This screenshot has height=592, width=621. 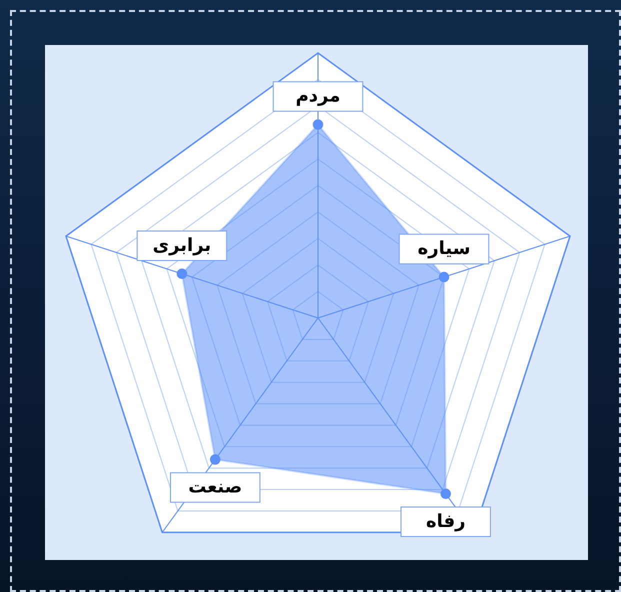 What do you see at coordinates (182, 245) in the screenshot?
I see `spoke-label: برابری` at bounding box center [182, 245].